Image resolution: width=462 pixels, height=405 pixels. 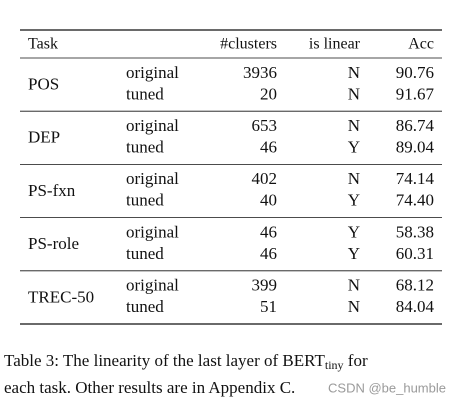 I want to click on watermark: CSDN @be_humble, so click(x=387, y=387).